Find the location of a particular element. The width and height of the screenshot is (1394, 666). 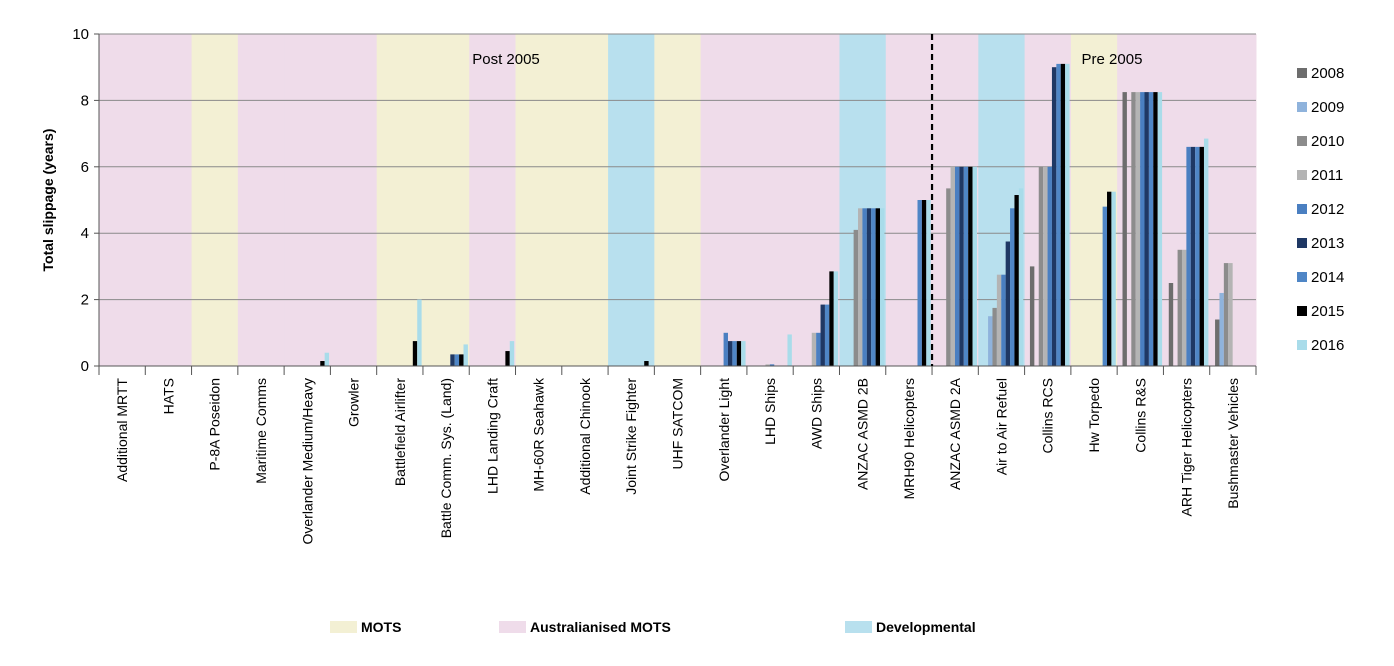

category-label: ANZAC ASMD 2B is located at coordinates (863, 434).